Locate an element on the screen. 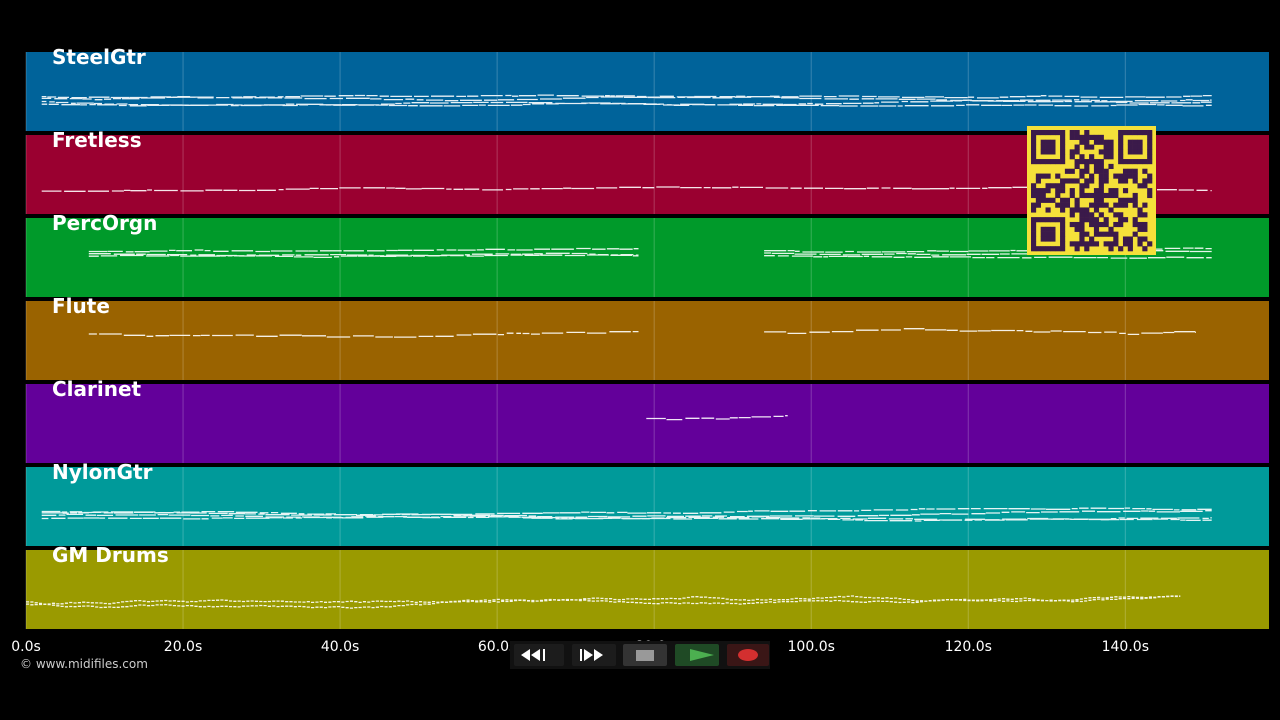 This screenshot has height=720, width=1280. record-button is located at coordinates (748, 655).